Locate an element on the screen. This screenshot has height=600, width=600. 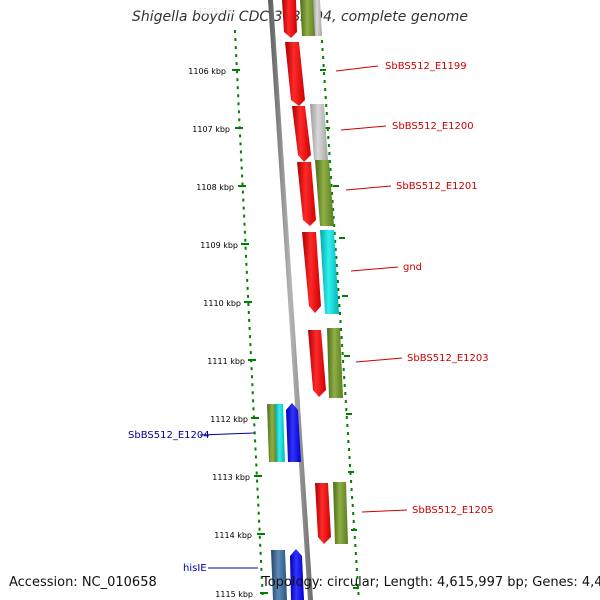
tick-label-1112: 1112 kbp is located at coordinates (229, 419).